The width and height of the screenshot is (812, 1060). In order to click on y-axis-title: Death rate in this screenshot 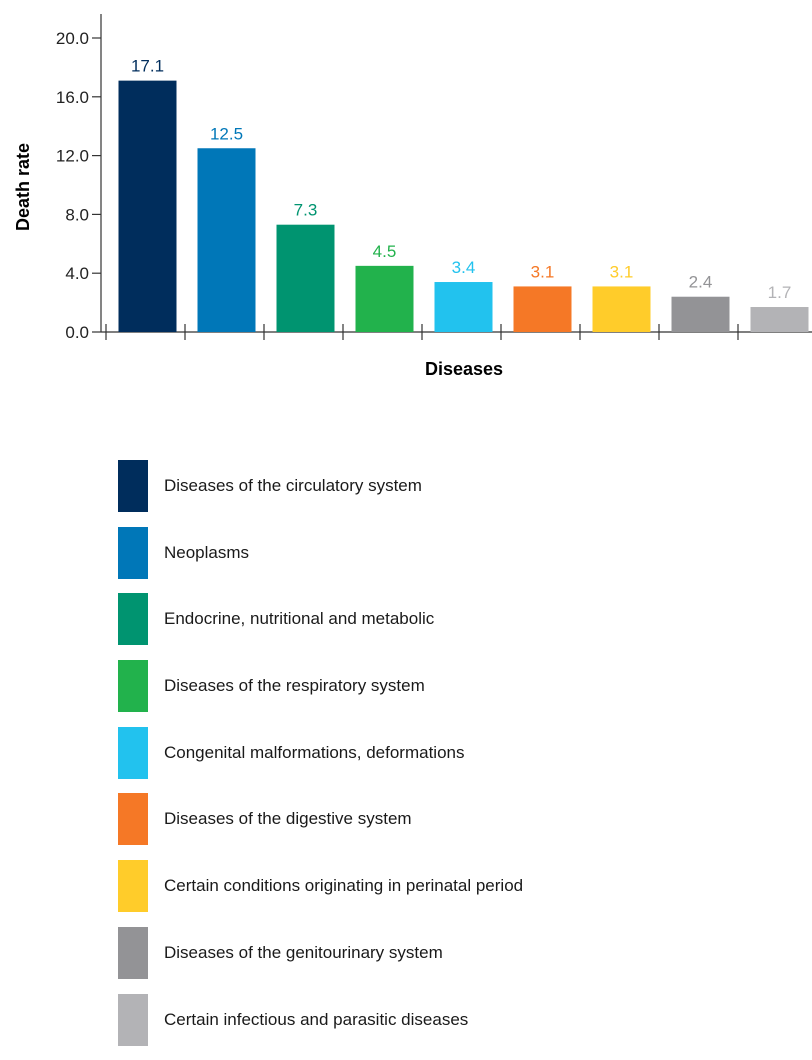, I will do `click(23, 187)`.